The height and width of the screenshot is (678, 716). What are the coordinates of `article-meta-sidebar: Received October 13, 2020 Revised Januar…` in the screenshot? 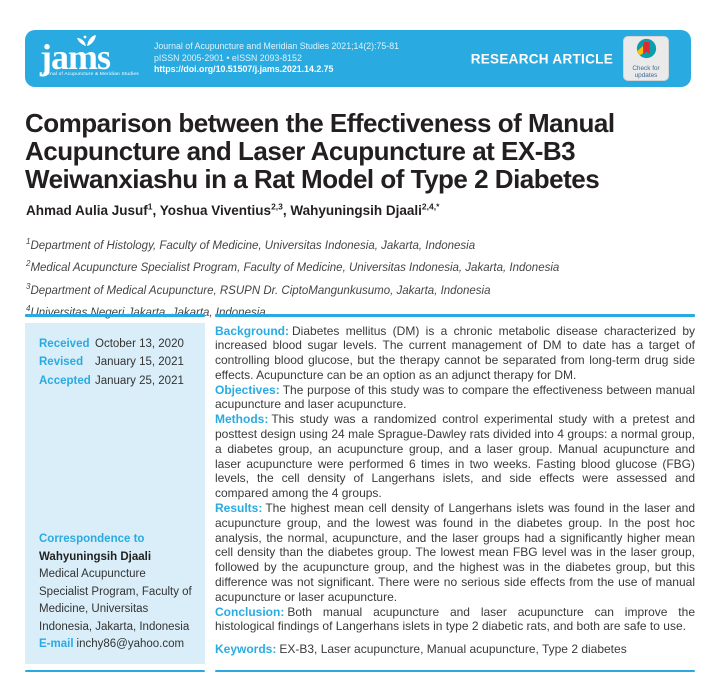 It's located at (115, 493).